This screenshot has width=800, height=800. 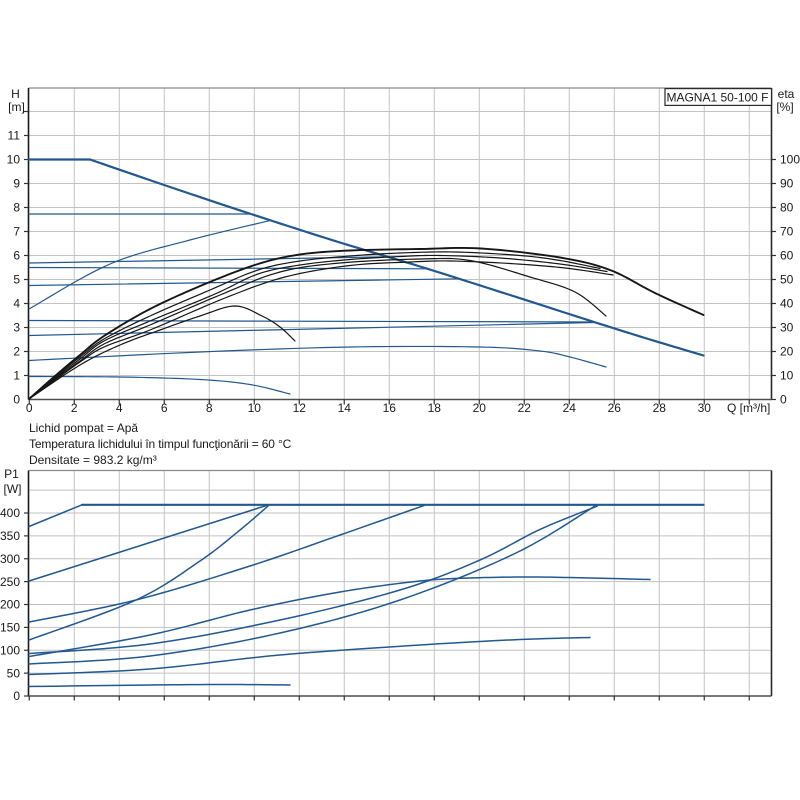 What do you see at coordinates (786, 94) in the screenshot?
I see `svg-text: eta` at bounding box center [786, 94].